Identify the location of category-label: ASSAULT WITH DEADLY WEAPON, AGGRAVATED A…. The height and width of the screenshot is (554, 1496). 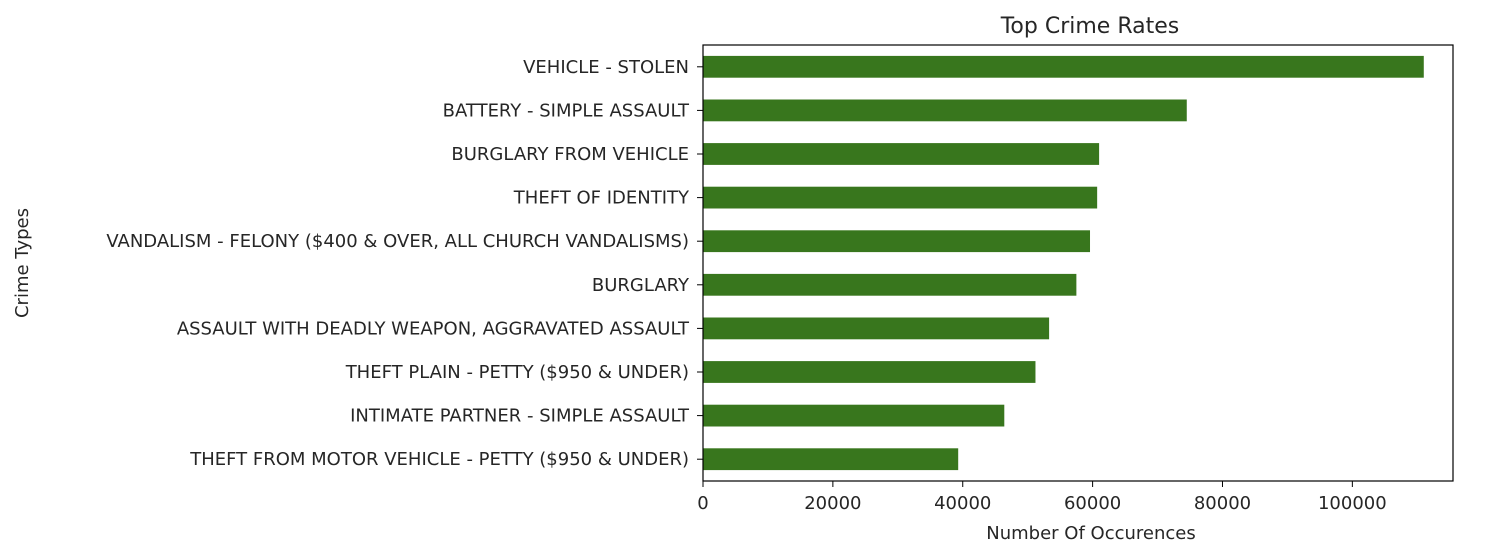
(433, 328).